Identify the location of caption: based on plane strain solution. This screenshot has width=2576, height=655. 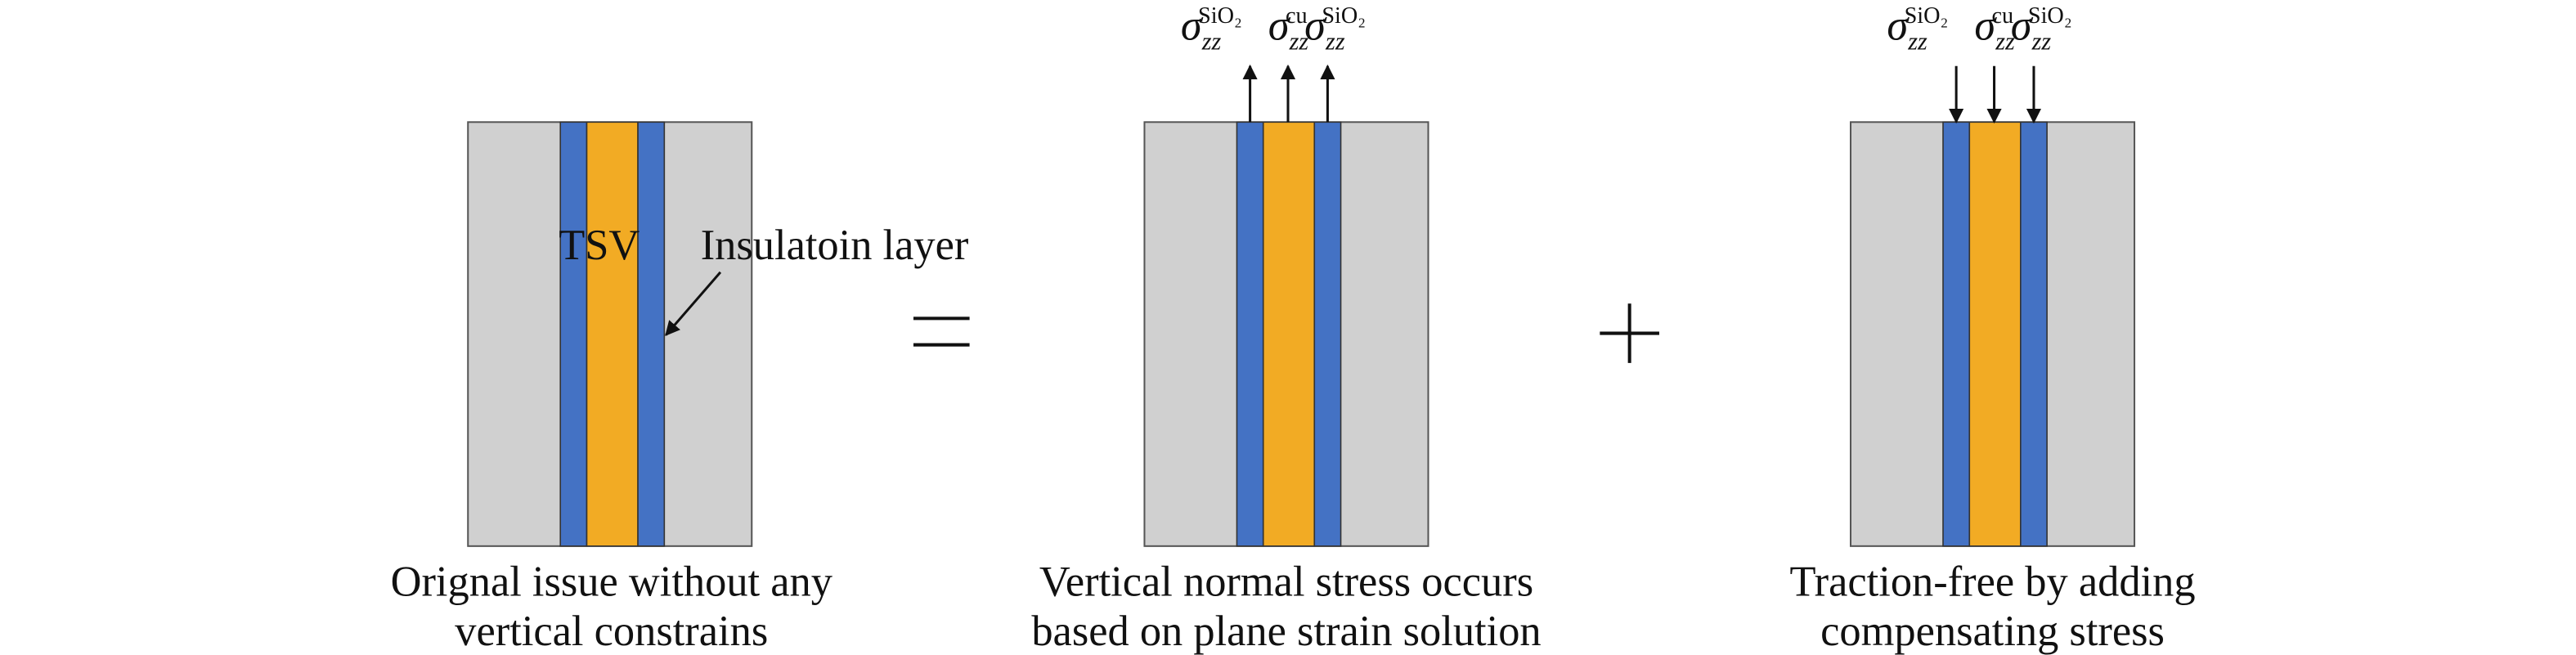
(1286, 631).